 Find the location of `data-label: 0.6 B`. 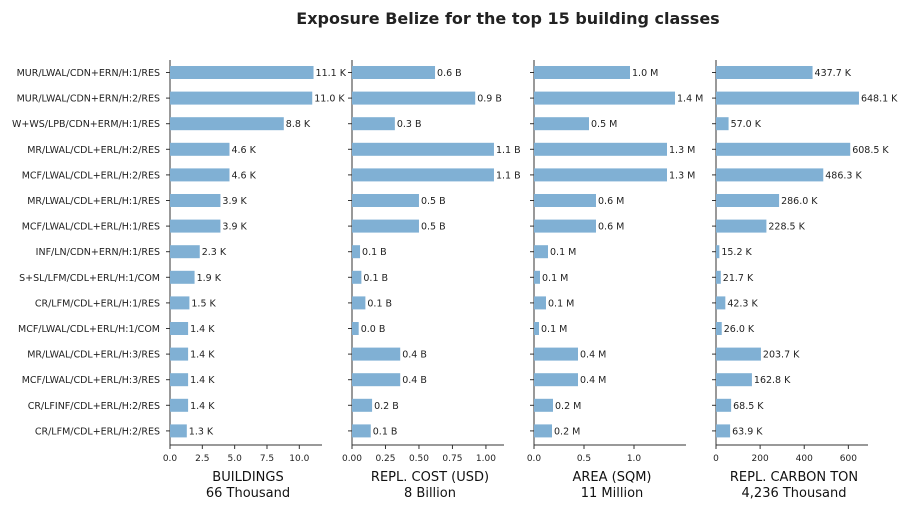

data-label: 0.6 B is located at coordinates (449, 73).